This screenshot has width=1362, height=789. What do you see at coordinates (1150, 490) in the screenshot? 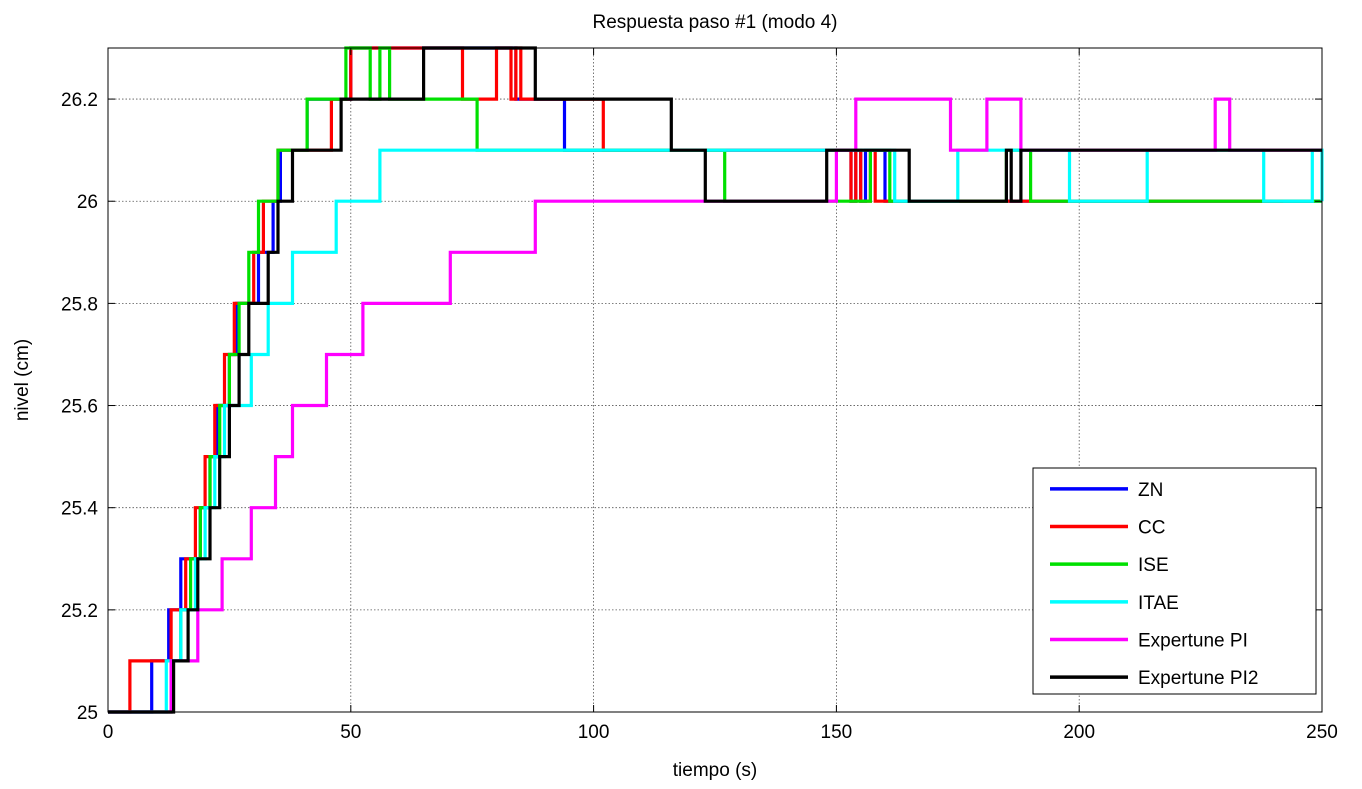
I see `legend-label: ZN` at bounding box center [1150, 490].